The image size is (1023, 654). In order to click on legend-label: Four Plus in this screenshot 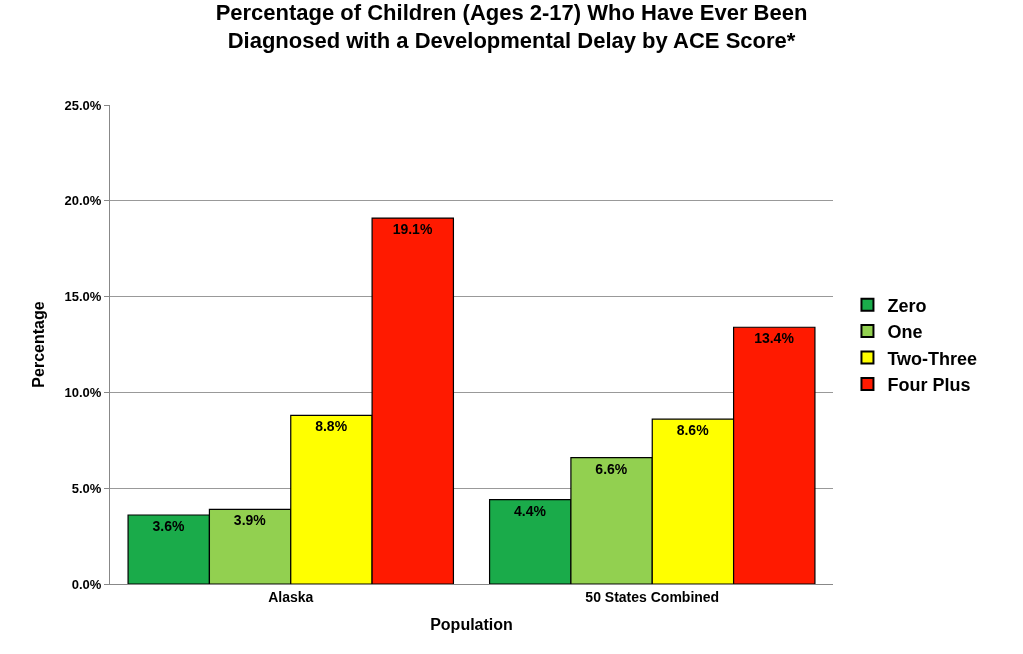, I will do `click(929, 384)`.